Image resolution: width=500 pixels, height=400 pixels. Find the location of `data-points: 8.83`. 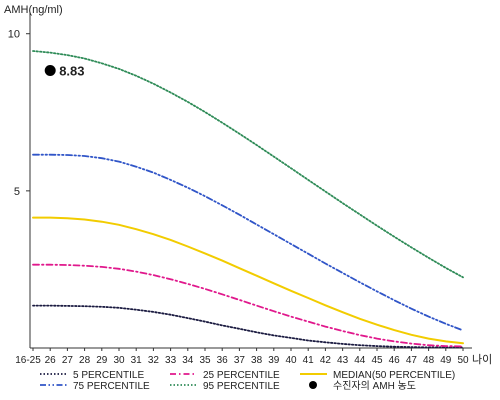

data-points: 8.83 is located at coordinates (64, 70).